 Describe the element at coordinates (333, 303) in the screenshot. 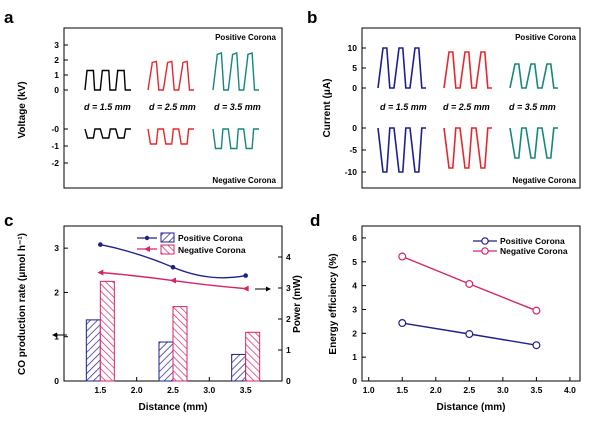

I see `panel-d-ylabel: Energy efficiency (%)` at that location.